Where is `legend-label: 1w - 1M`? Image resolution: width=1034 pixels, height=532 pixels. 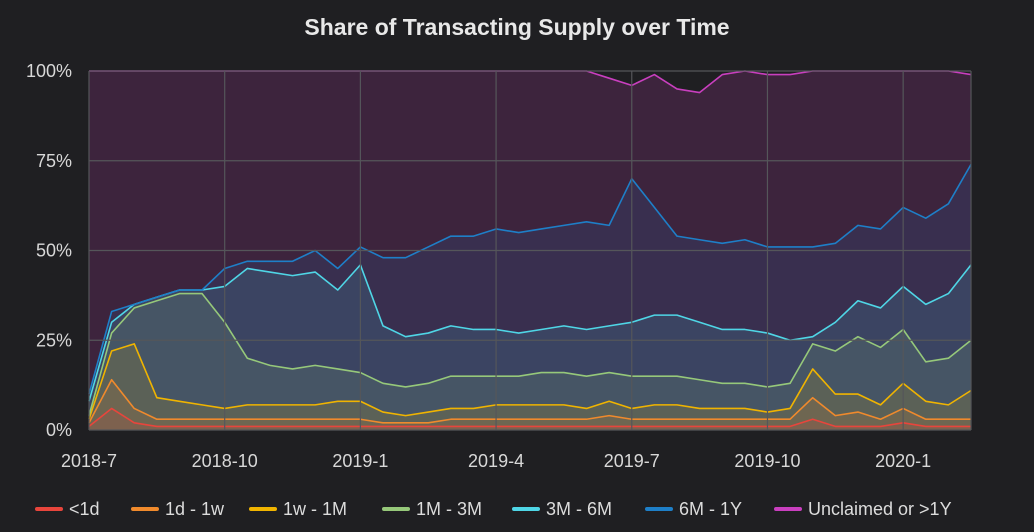
legend-label: 1w - 1M is located at coordinates (315, 509).